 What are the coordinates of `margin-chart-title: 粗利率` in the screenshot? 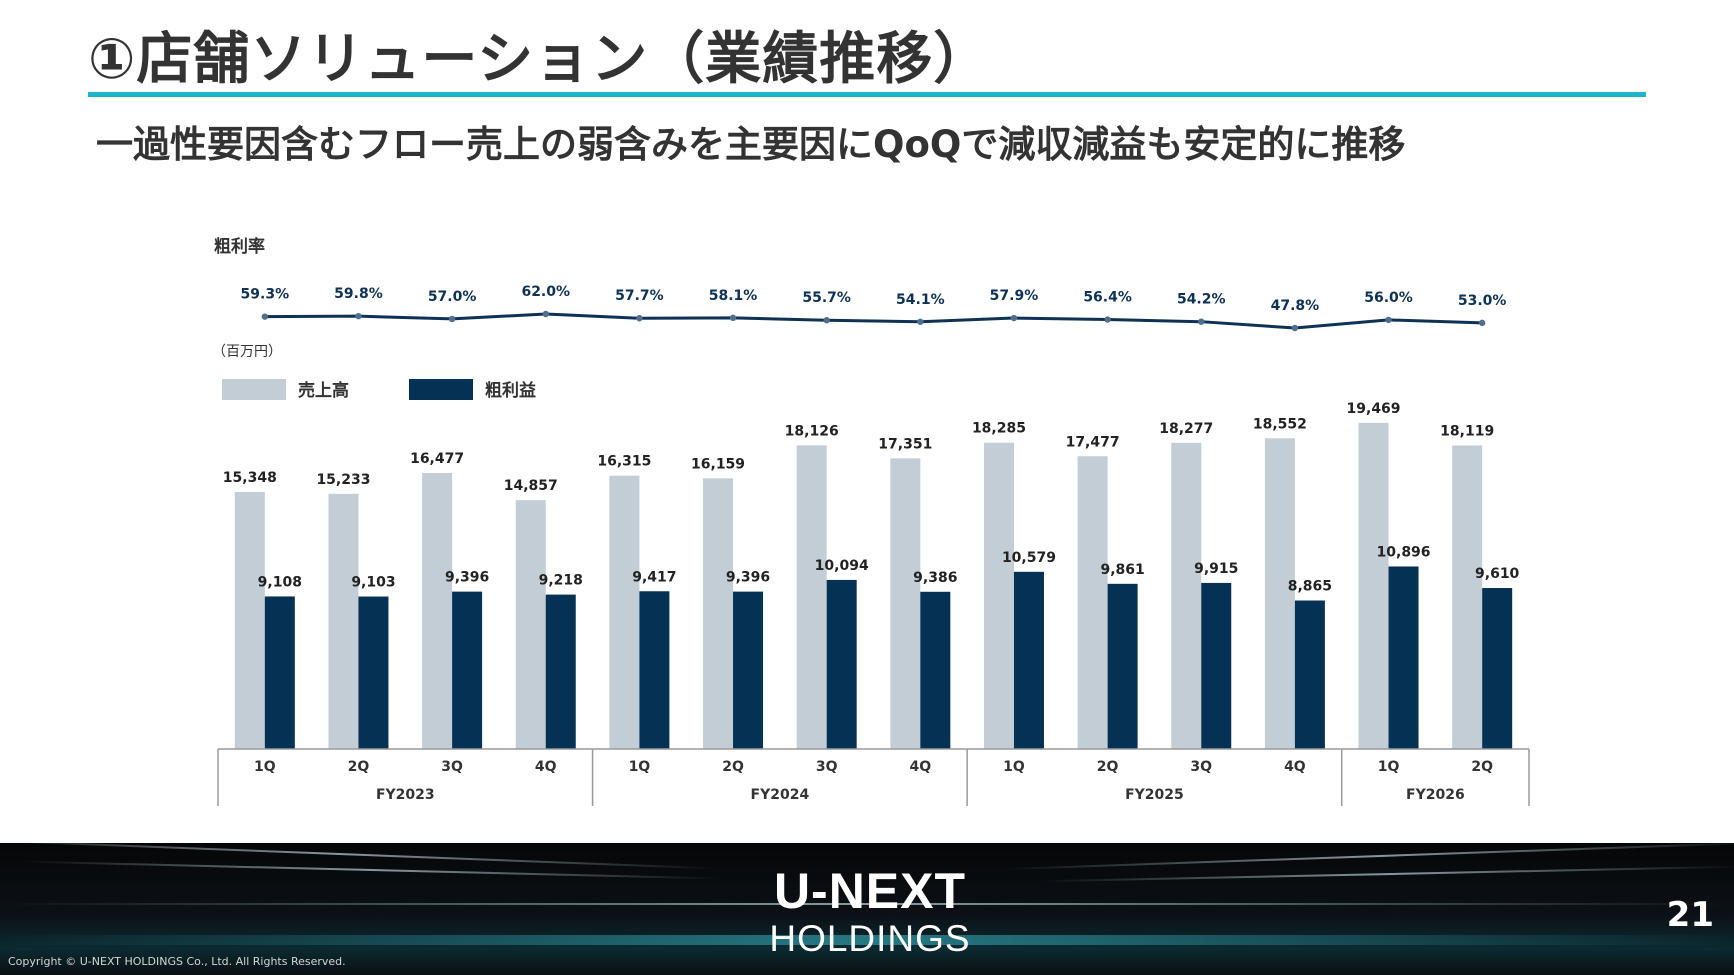 It's located at (239, 246).